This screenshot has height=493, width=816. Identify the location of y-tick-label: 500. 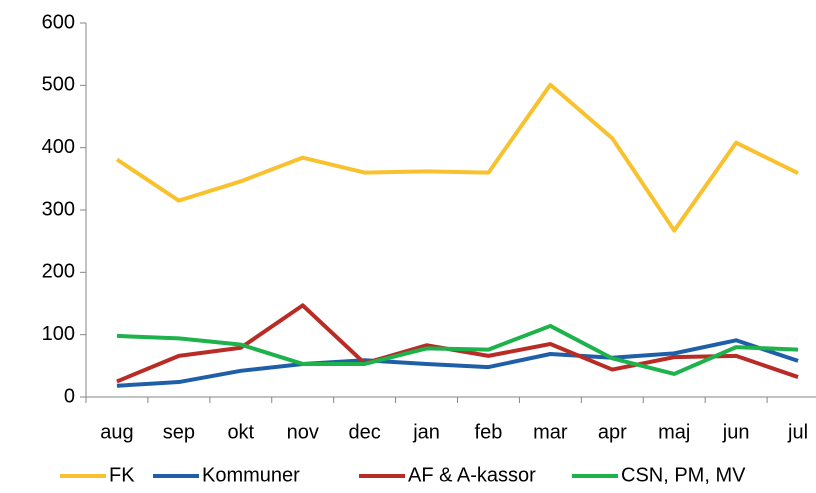
(58, 85).